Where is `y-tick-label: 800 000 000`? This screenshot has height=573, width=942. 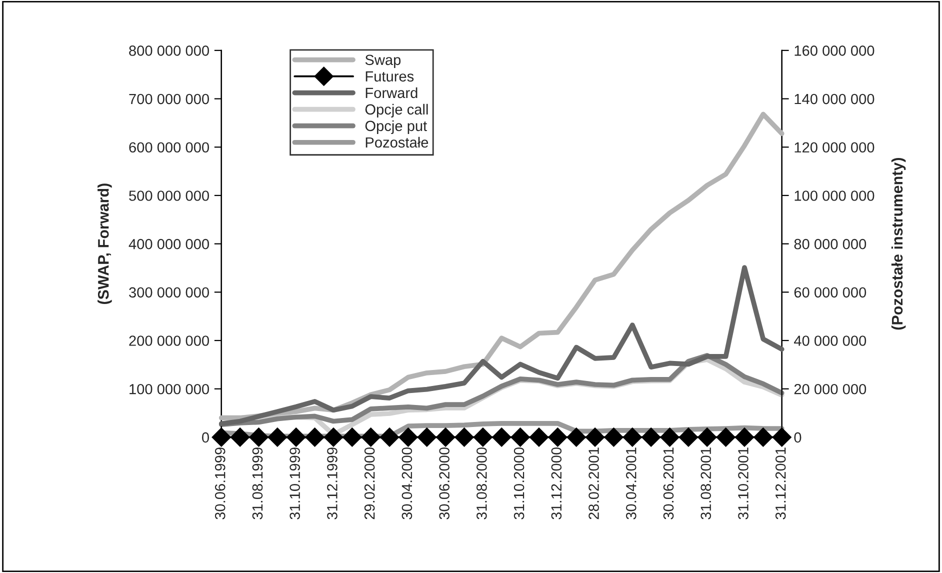
y-tick-label: 800 000 000 is located at coordinates (169, 51).